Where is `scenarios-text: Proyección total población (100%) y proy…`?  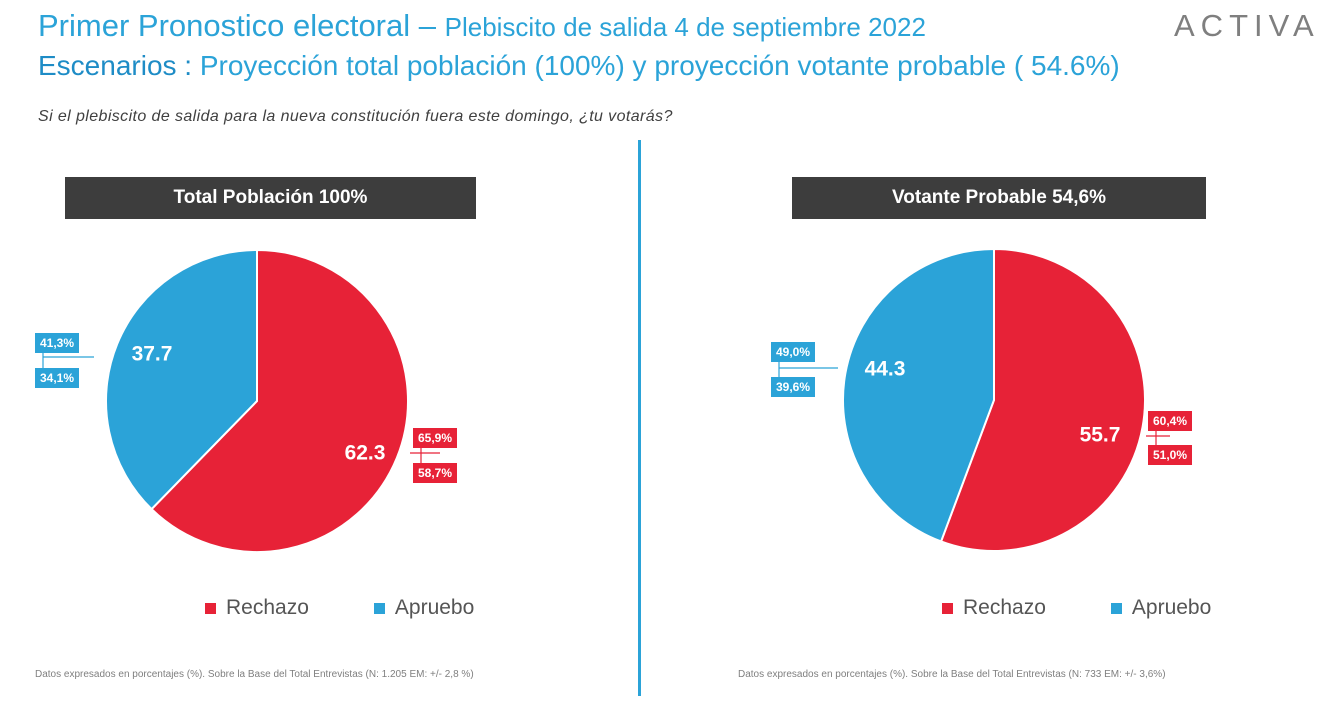
scenarios-text: Proyección total población (100%) y proy… is located at coordinates (656, 65).